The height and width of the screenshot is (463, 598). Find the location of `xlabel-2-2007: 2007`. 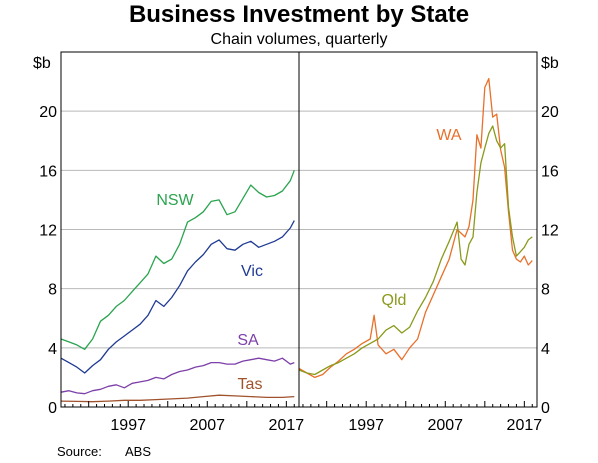

xlabel-2-2007: 2007 is located at coordinates (445, 425).